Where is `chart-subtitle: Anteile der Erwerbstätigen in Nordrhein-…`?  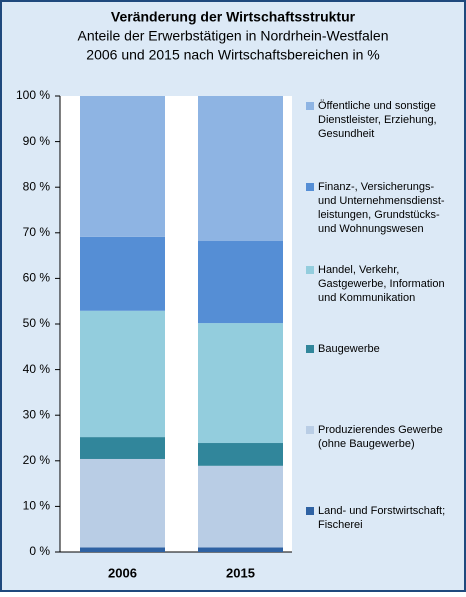
chart-subtitle: Anteile der Erwerbstätigen in Nordrhein-… is located at coordinates (232, 36).